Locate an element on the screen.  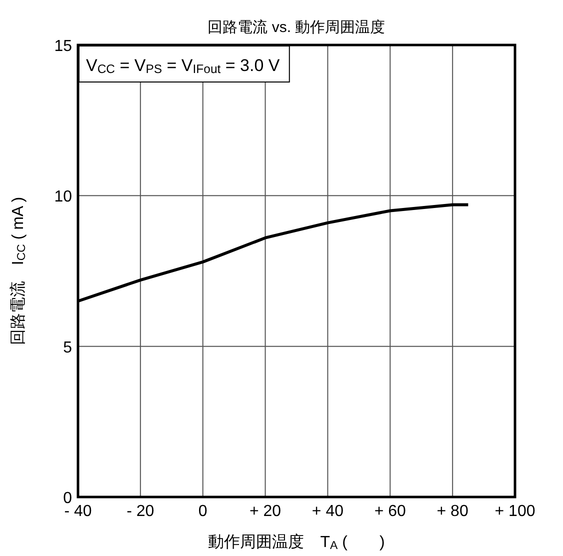
x-tick-label: + 60 is located at coordinates (390, 511).